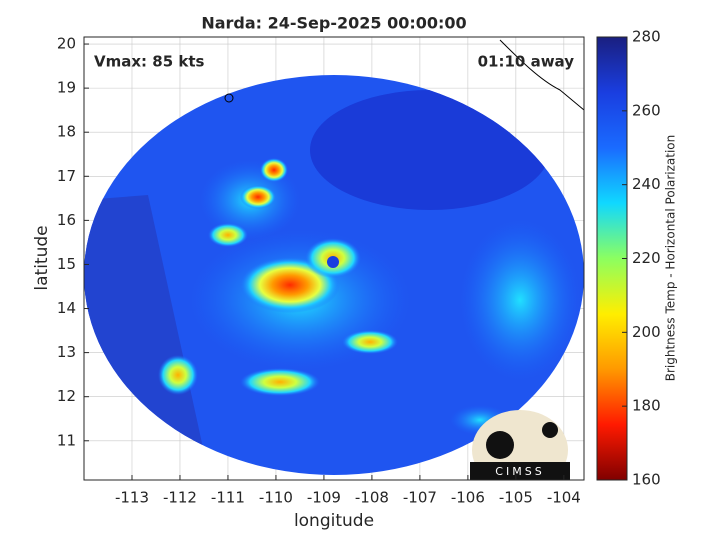  Describe the element at coordinates (420, 498) in the screenshot. I see `x-tick-label: -107` at that location.